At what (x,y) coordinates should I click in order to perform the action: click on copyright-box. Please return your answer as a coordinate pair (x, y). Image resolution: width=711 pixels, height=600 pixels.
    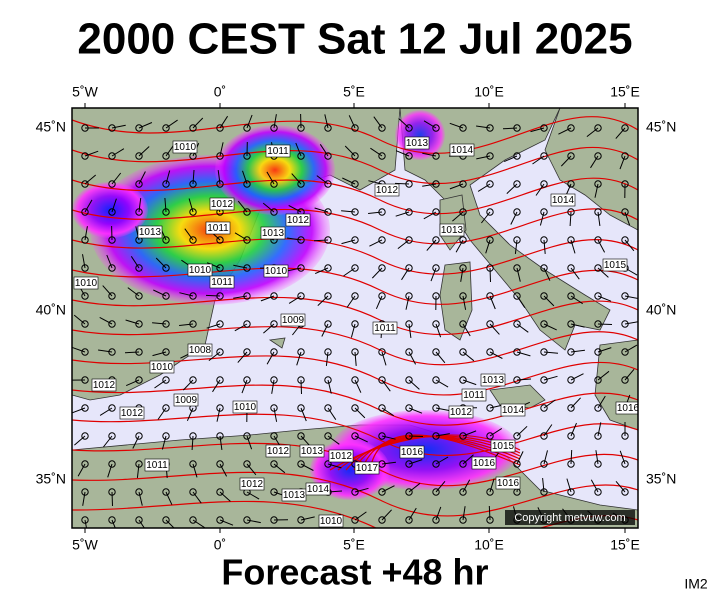
    Looking at the image, I should click on (570, 517).